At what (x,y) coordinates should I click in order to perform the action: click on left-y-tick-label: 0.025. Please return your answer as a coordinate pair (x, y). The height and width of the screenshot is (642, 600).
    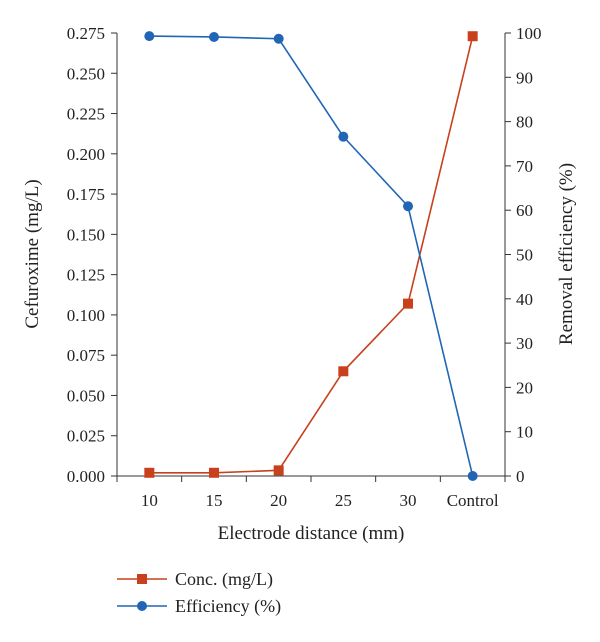
    Looking at the image, I should click on (86, 436).